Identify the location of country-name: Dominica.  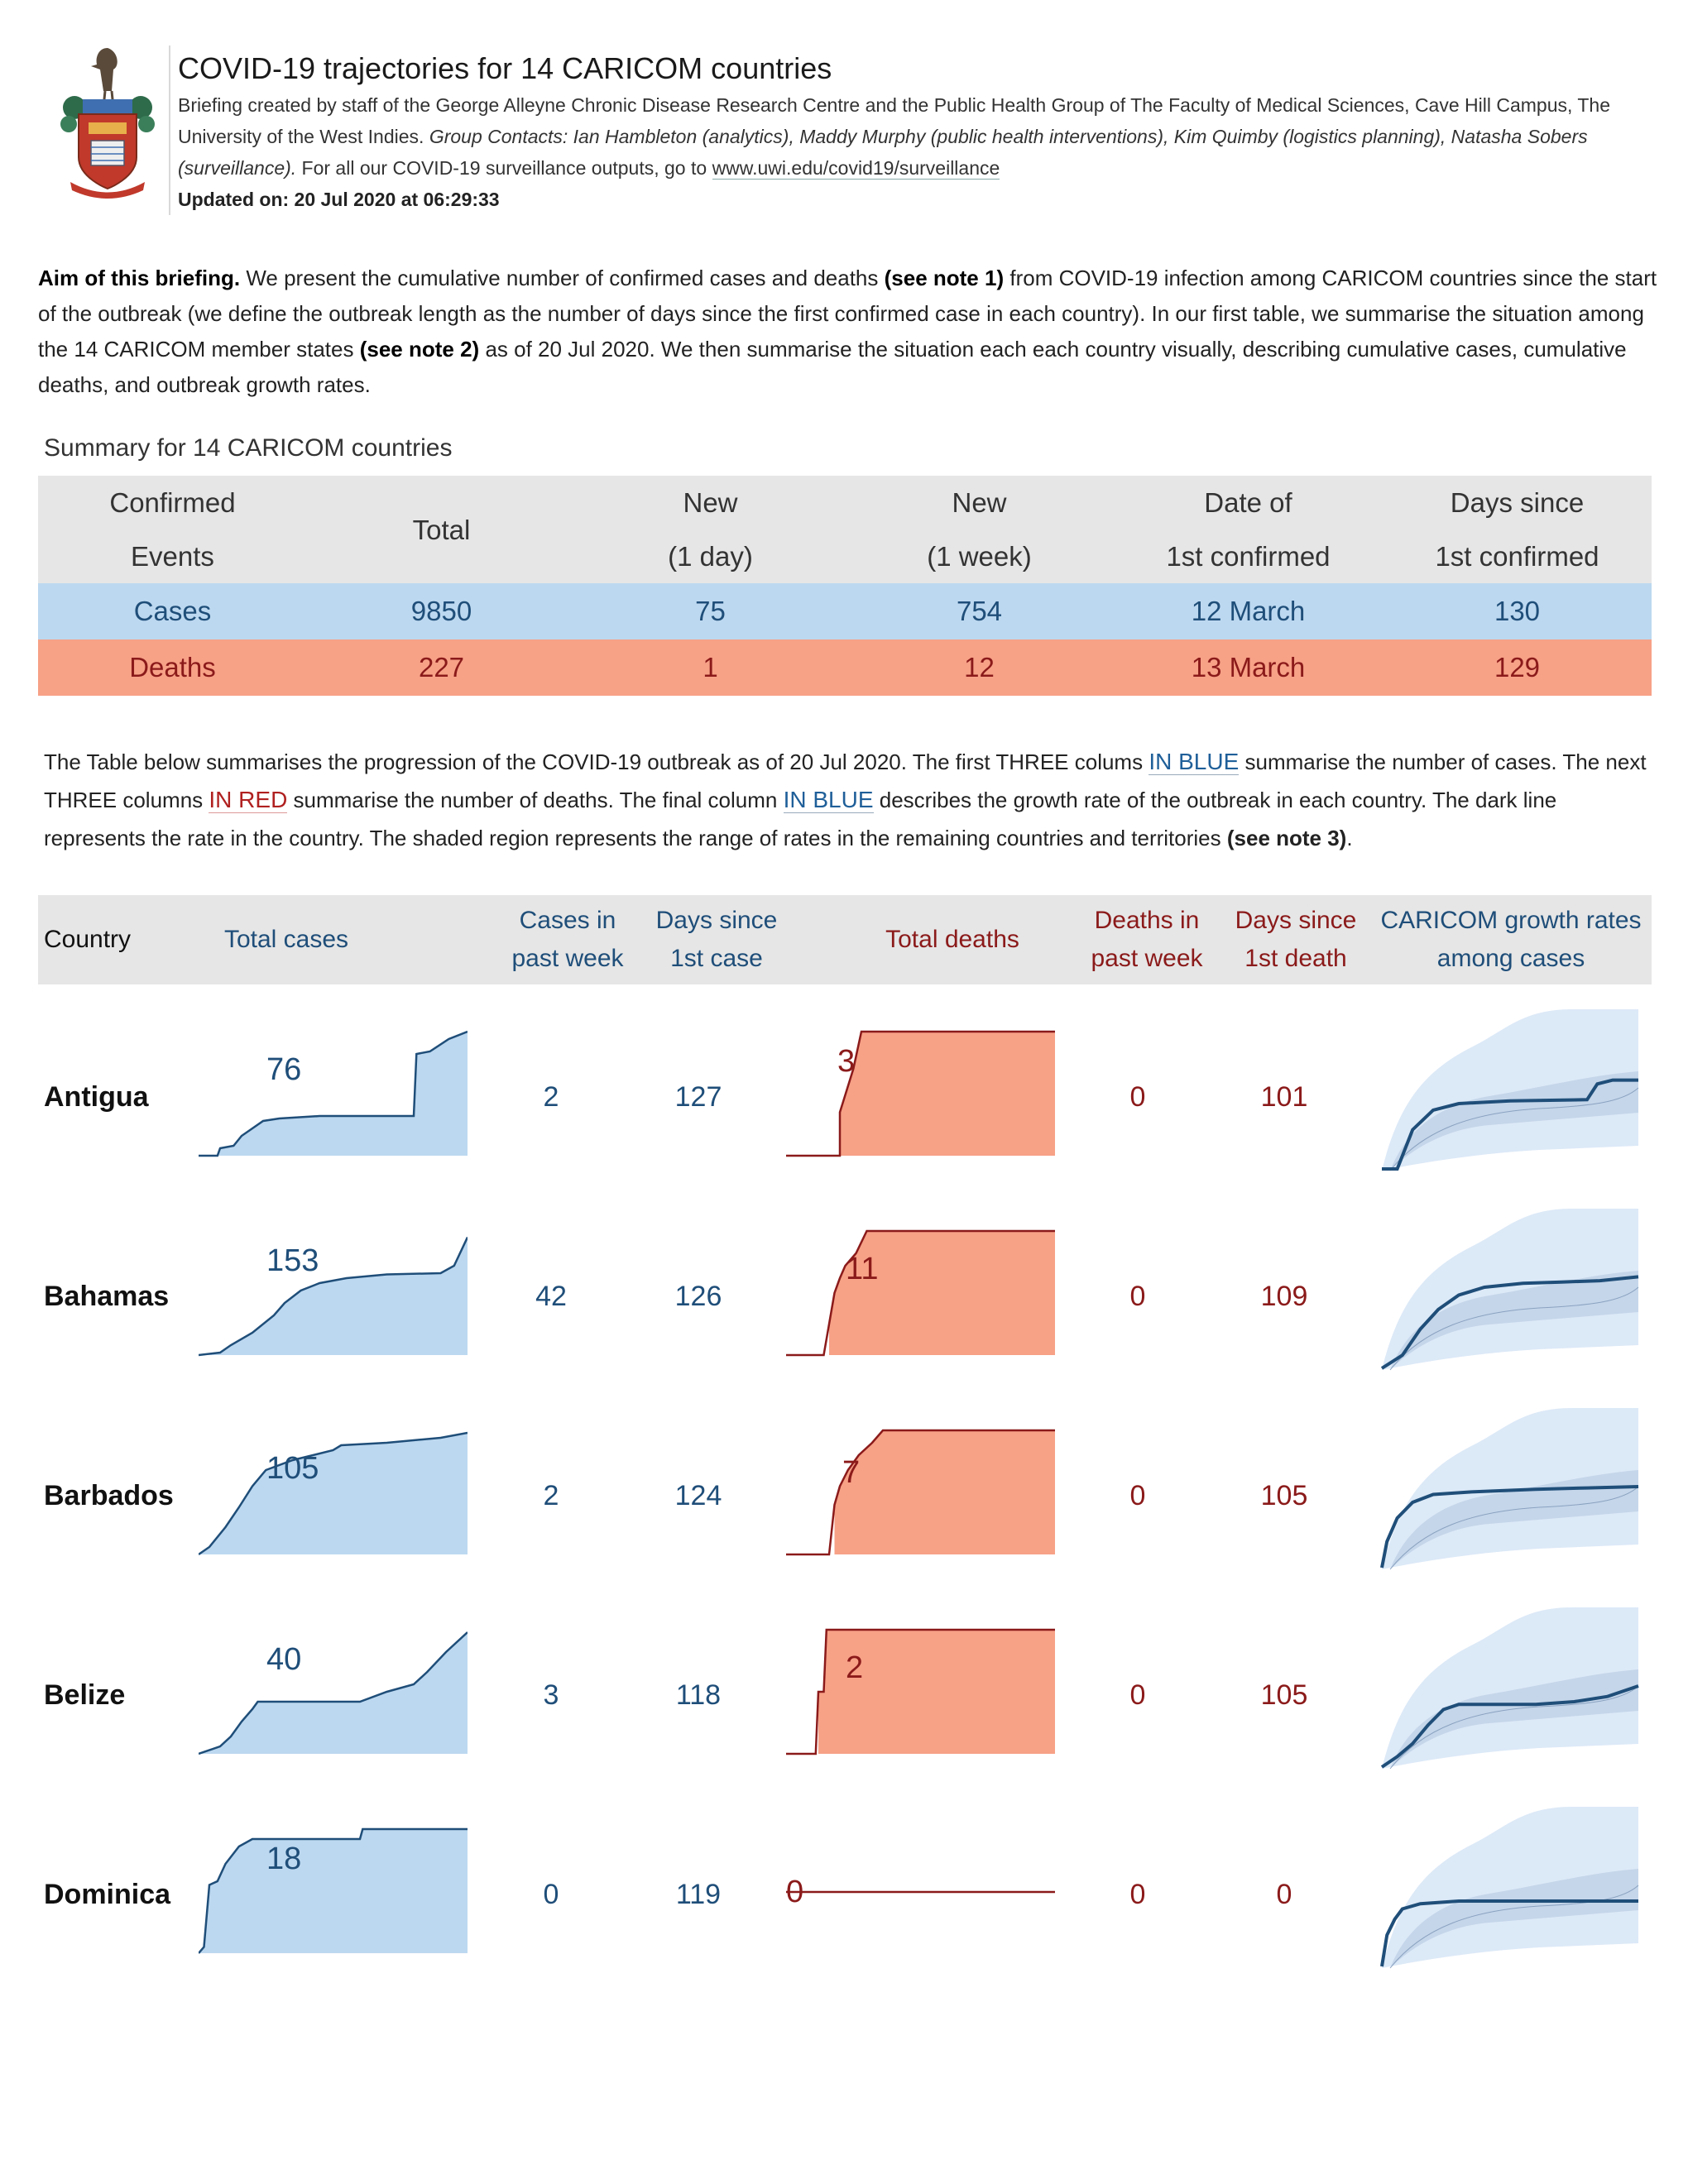
(107, 1894).